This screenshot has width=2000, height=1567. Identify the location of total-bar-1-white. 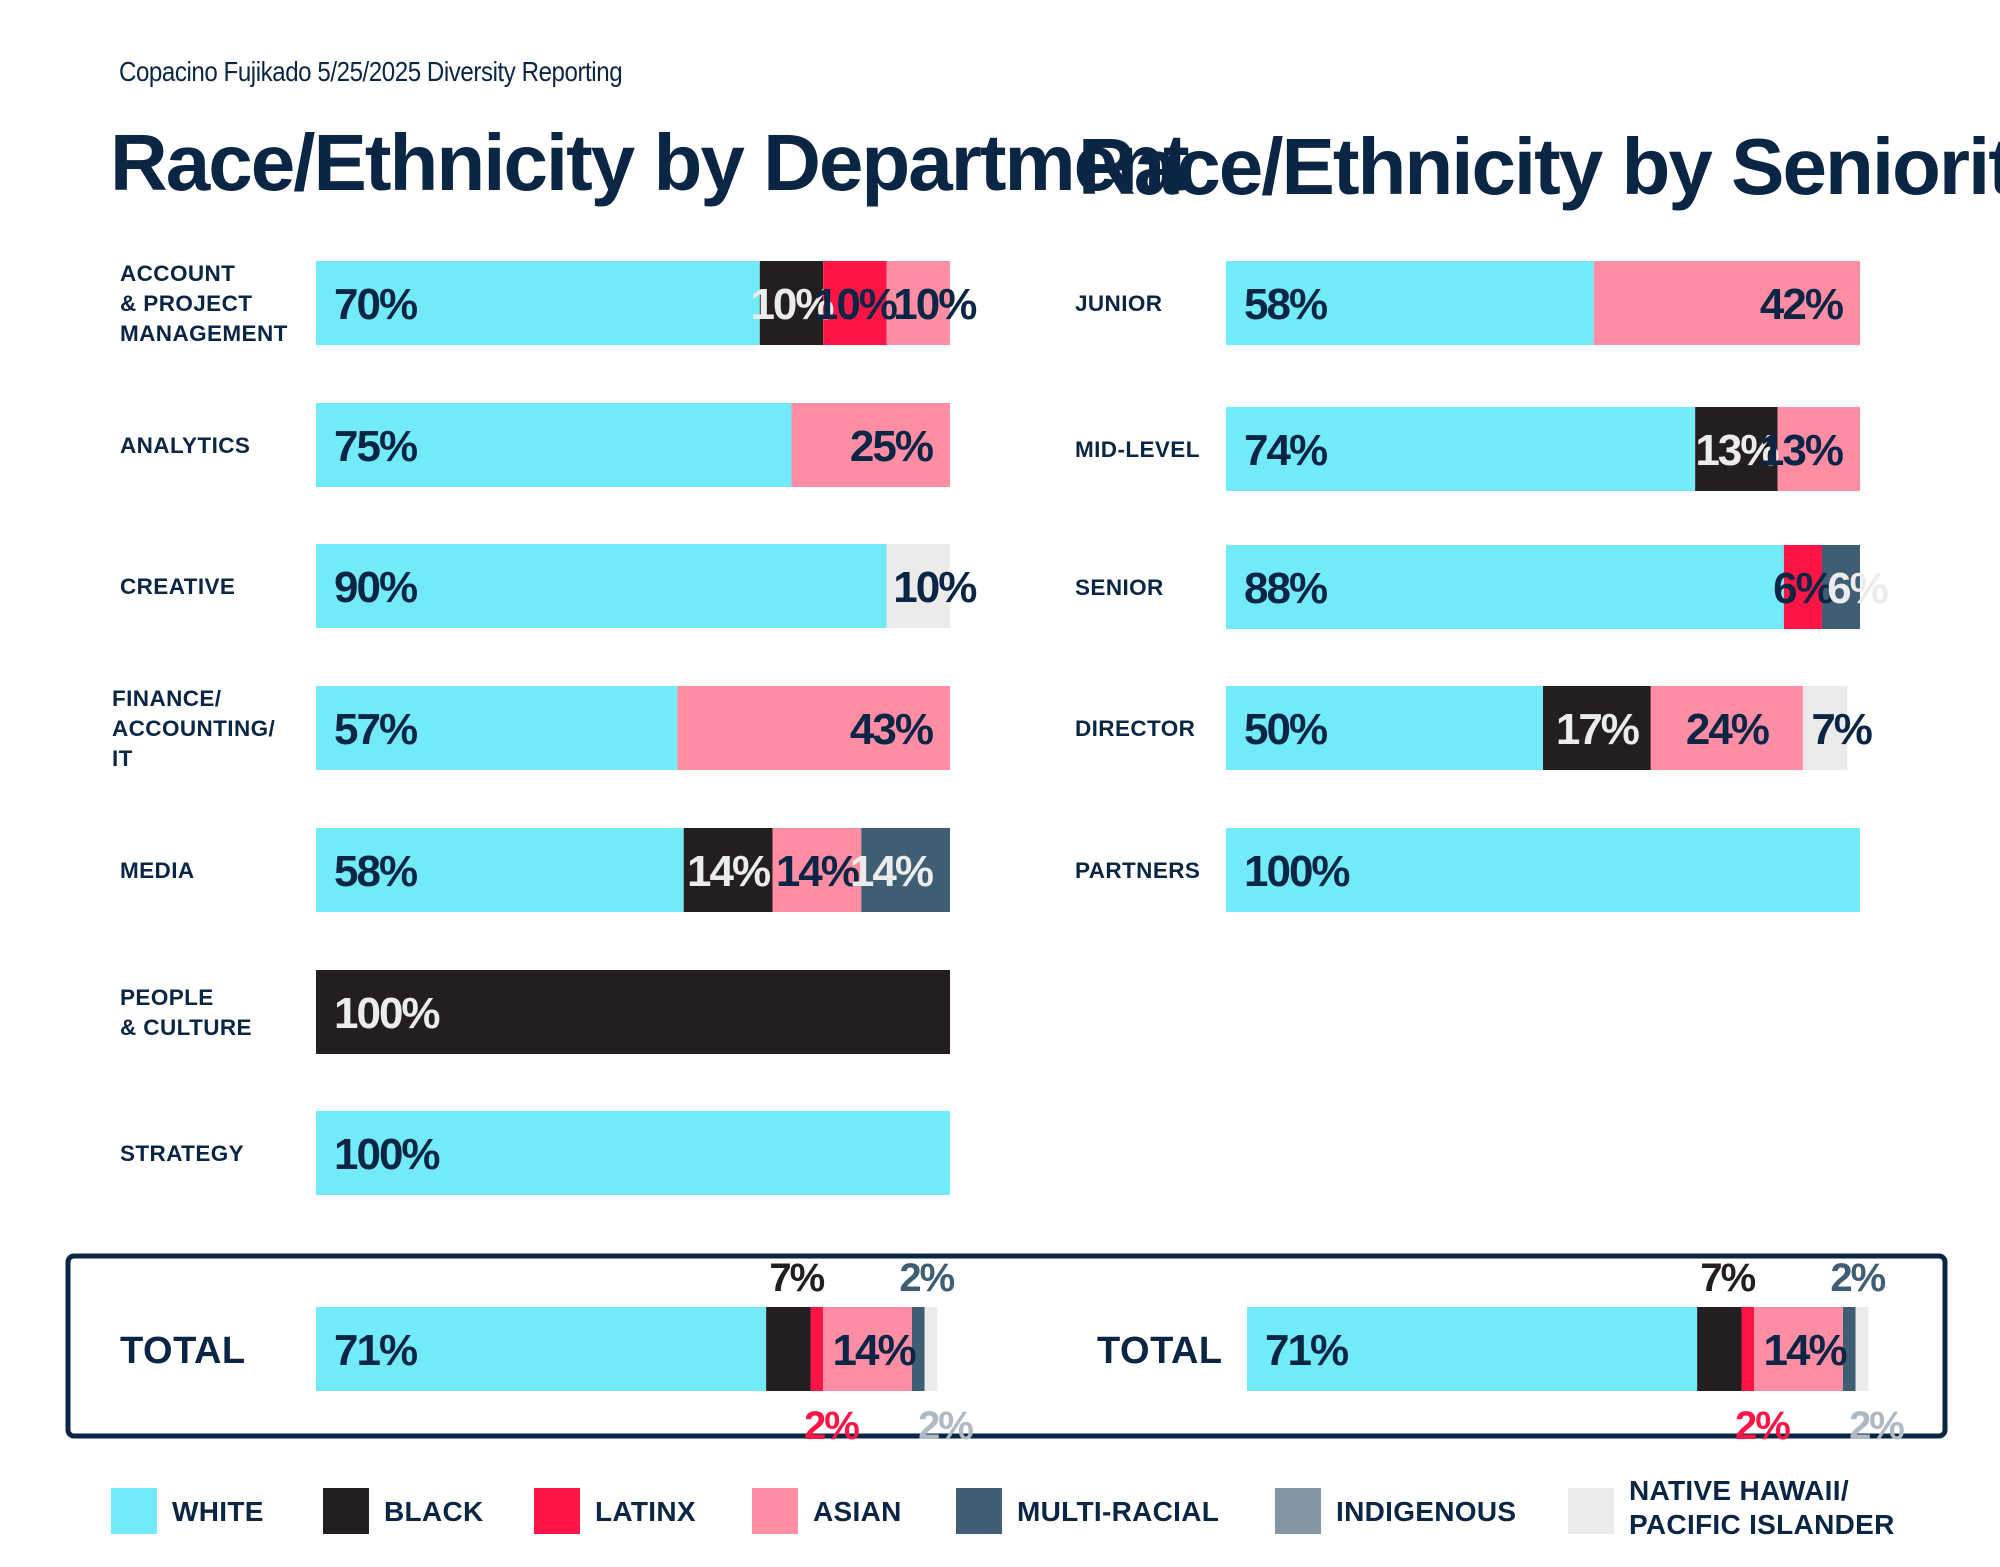
(541, 1349).